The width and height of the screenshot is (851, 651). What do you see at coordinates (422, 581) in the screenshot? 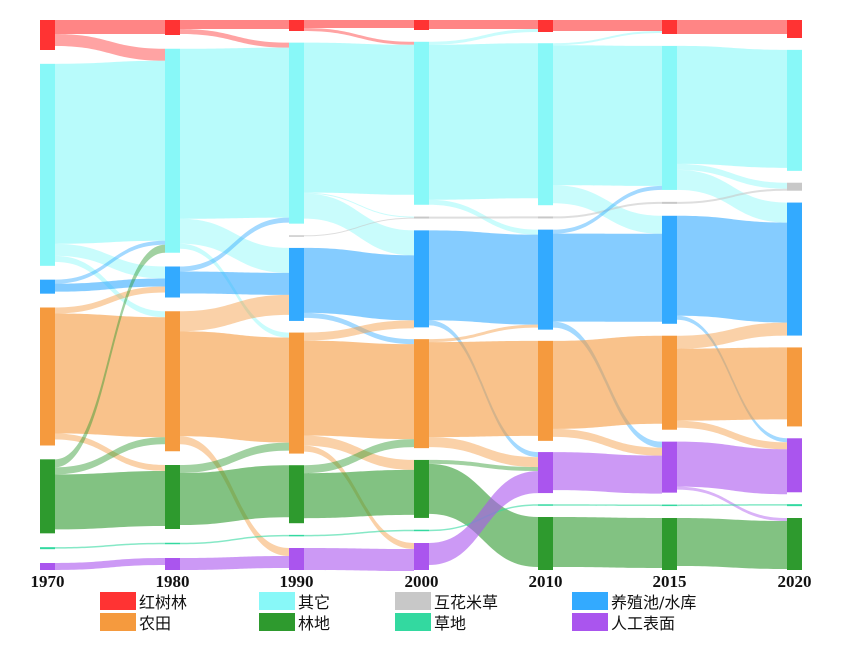
I see `year-label: 2000` at bounding box center [422, 581].